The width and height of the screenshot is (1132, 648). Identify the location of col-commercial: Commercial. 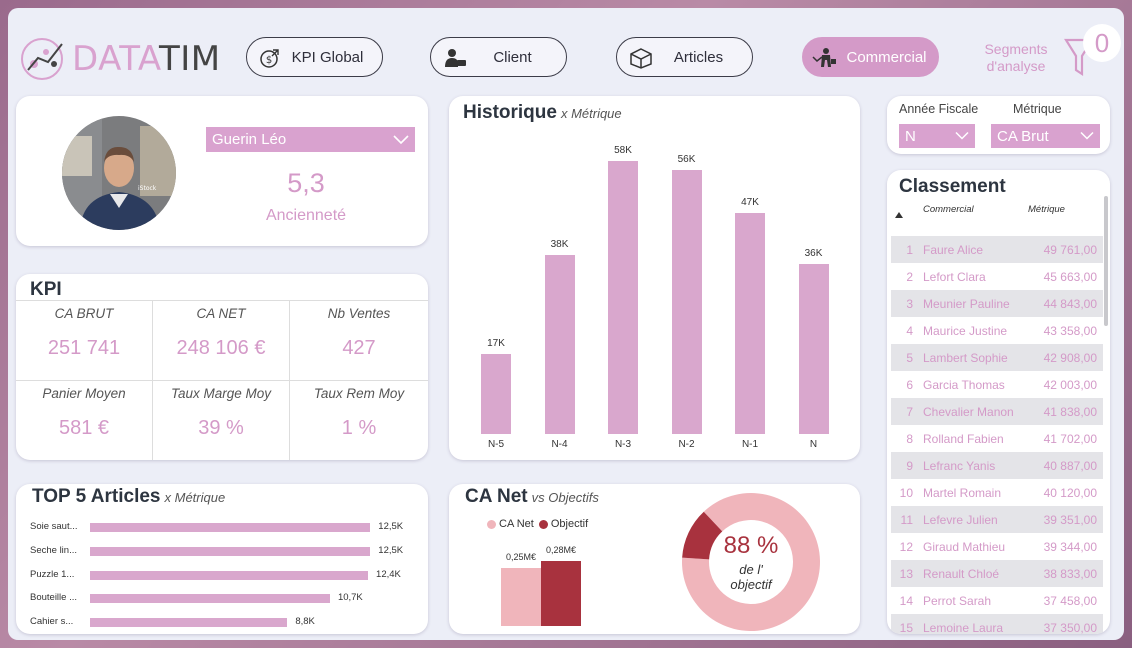
(948, 209).